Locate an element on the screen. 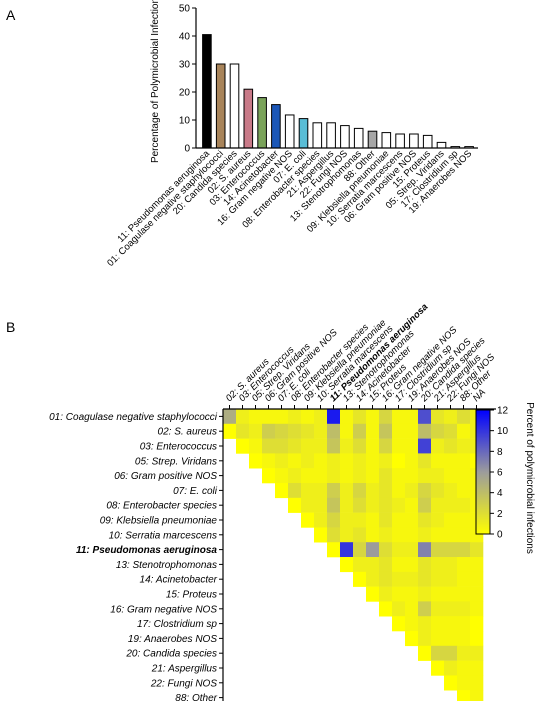 This screenshot has height=701, width=550. heatmap-row-label: 20: Candida species is located at coordinates (171, 654).